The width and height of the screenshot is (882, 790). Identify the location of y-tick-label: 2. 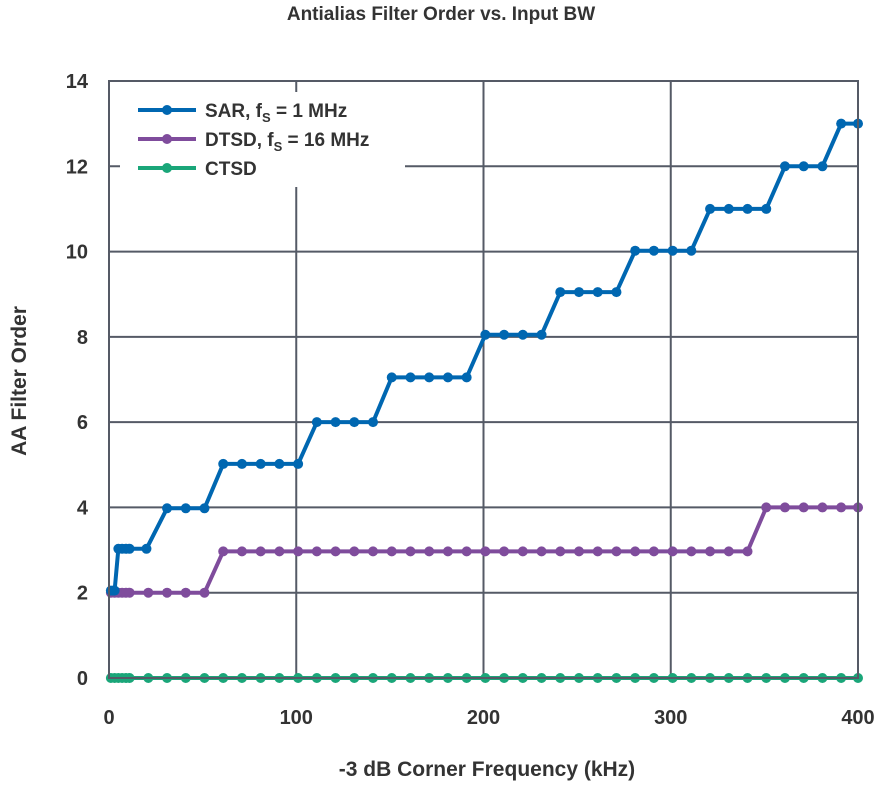
(82, 594).